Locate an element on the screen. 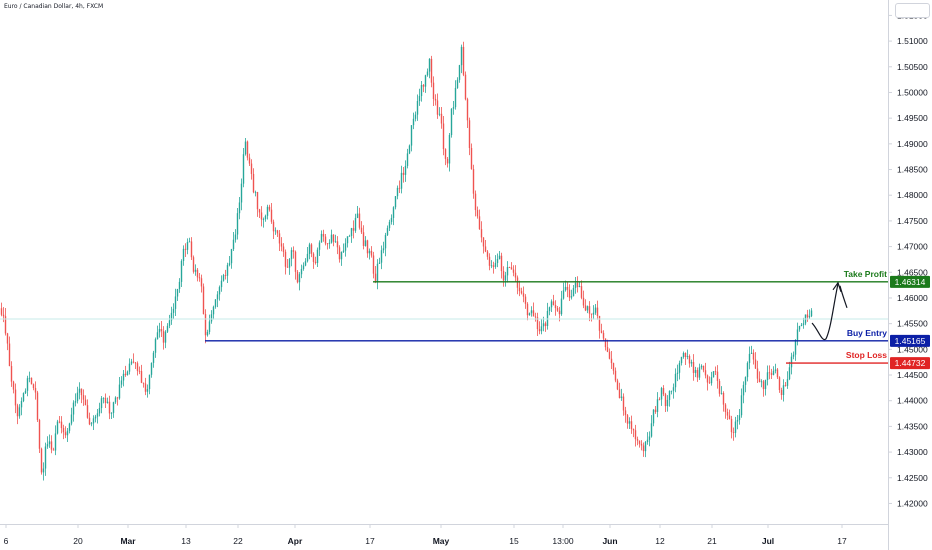 The height and width of the screenshot is (550, 932). stop-loss-price-tag is located at coordinates (910, 363).